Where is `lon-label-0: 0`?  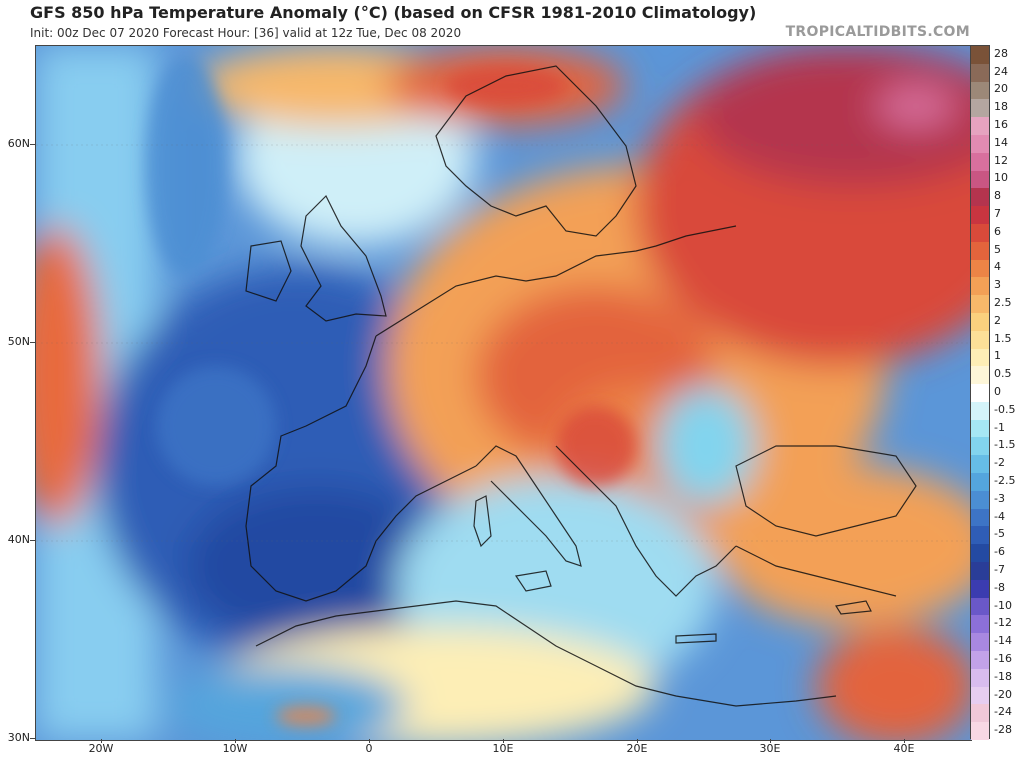 lon-label-0: 0 is located at coordinates (369, 748).